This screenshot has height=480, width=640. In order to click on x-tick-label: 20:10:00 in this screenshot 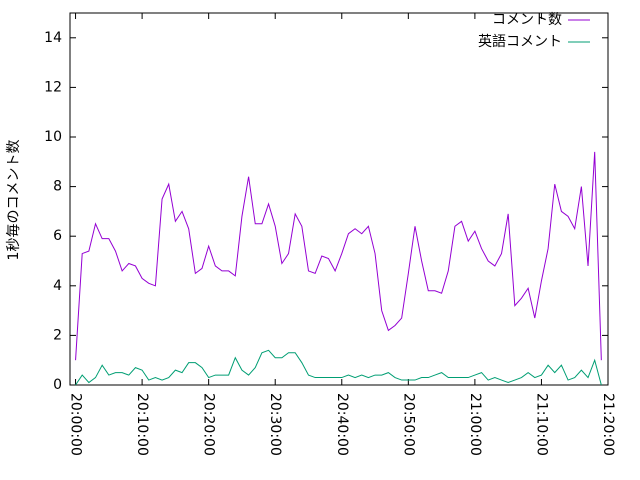, I will do `click(142, 424)`.